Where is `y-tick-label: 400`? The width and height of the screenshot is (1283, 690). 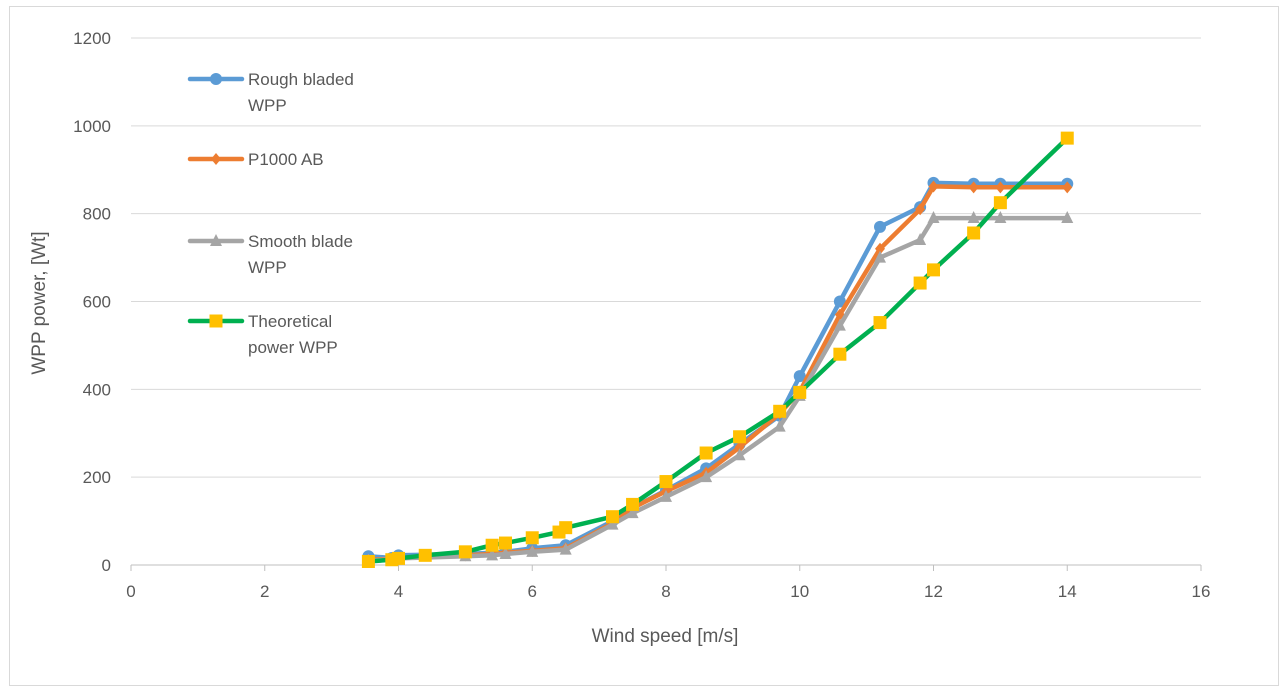
y-tick-label: 400 is located at coordinates (97, 389).